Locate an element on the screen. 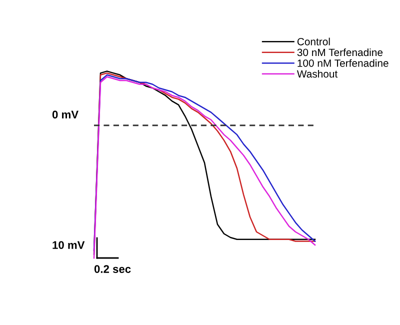 The height and width of the screenshot is (325, 400). legend-label: 30 nM Terfenadine is located at coordinates (340, 52).